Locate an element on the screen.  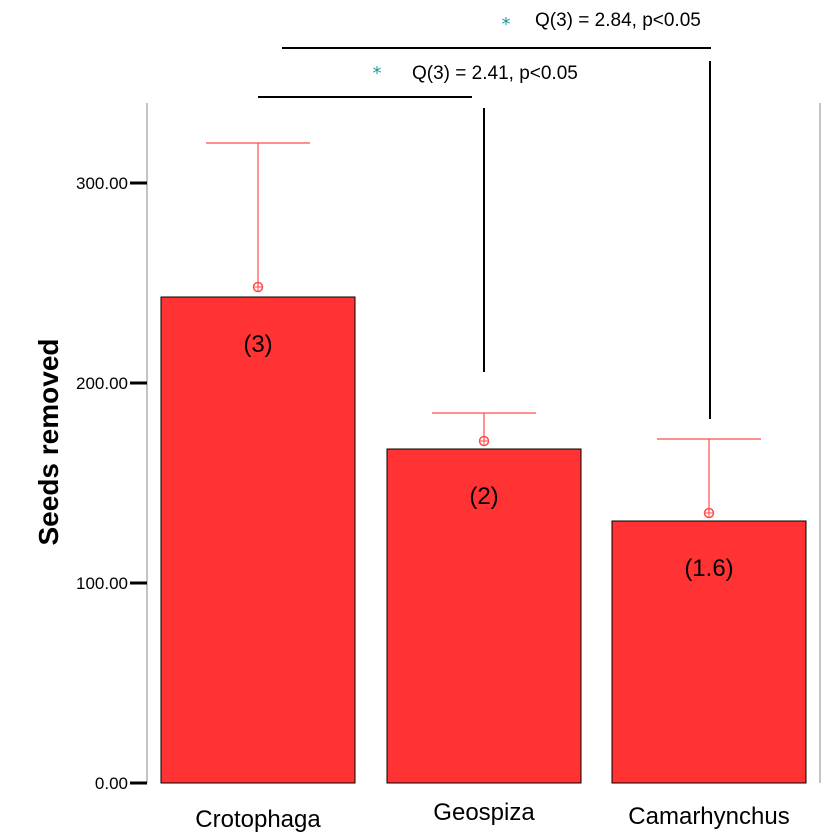
y-tick-label: 200.00 is located at coordinates (102, 383).